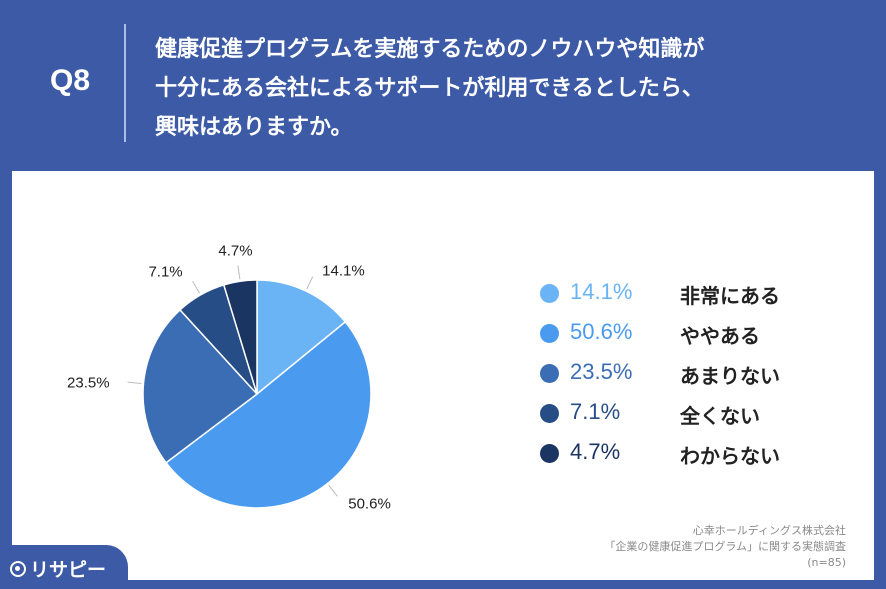  I want to click on data-label: 14.1%, so click(343, 270).